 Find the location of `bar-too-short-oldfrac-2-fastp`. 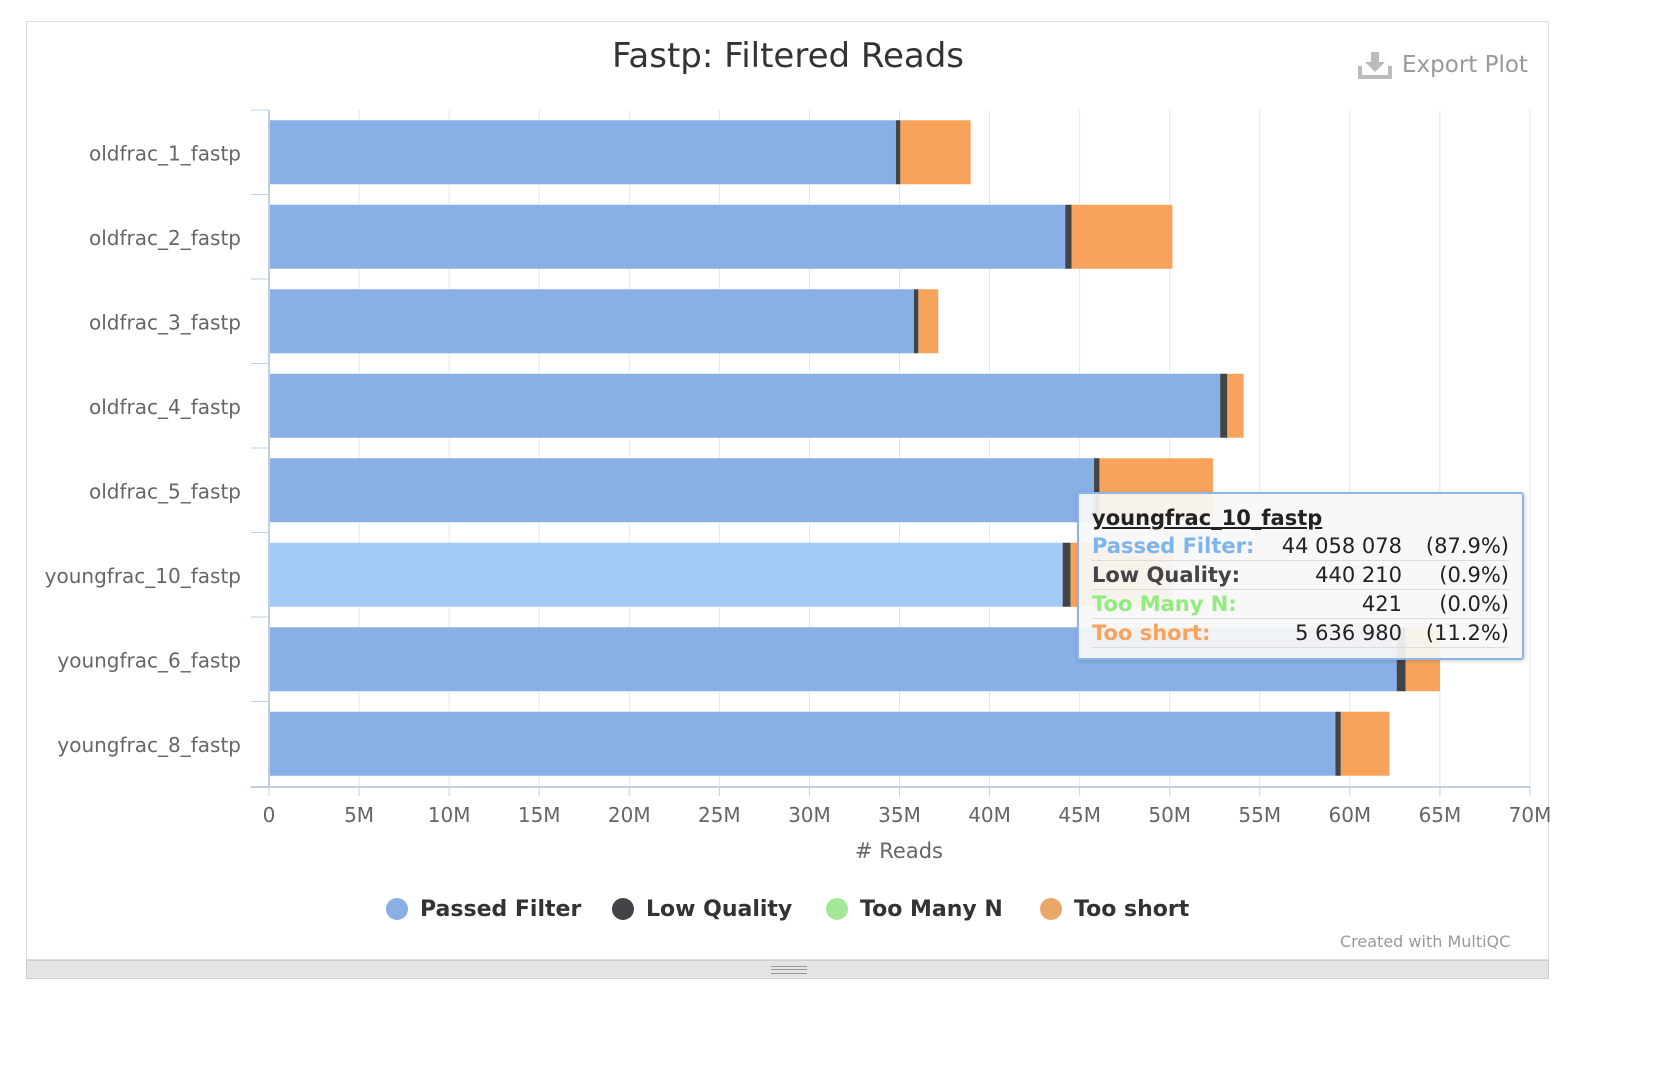

bar-too-short-oldfrac-2-fastp is located at coordinates (1122, 236).